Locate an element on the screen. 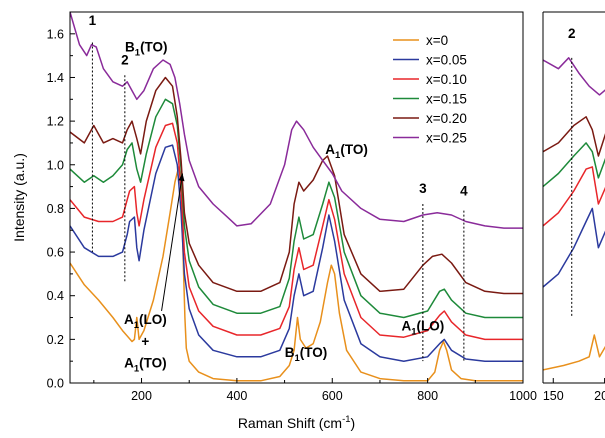 This screenshot has height=438, width=605. peak-annotation-6: A1(TO) is located at coordinates (145, 365).